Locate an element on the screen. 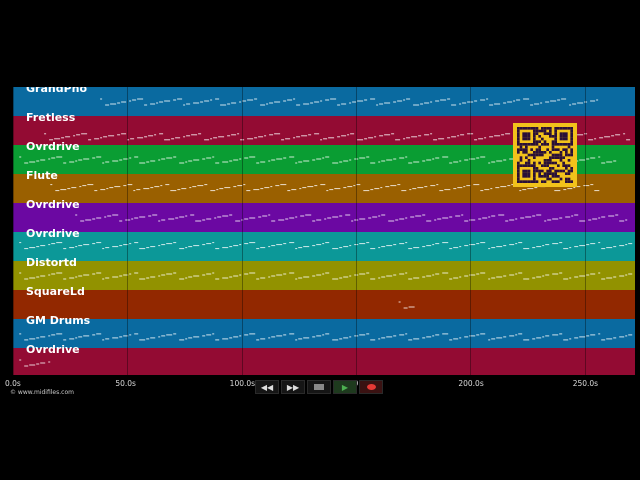 Image resolution: width=640 pixels, height=480 pixels. track-lane: GM Drums is located at coordinates (324, 331).